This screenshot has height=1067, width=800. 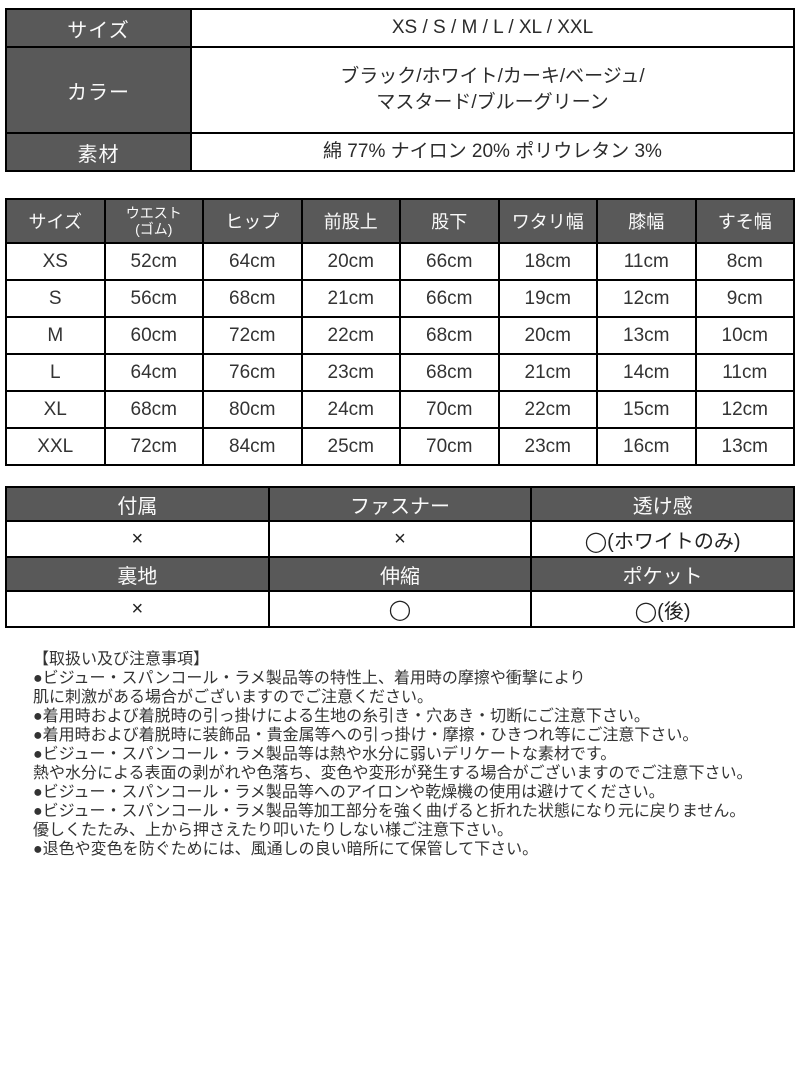 What do you see at coordinates (153, 261) in the screenshot?
I see `size-chart-value-cell: 52cm` at bounding box center [153, 261].